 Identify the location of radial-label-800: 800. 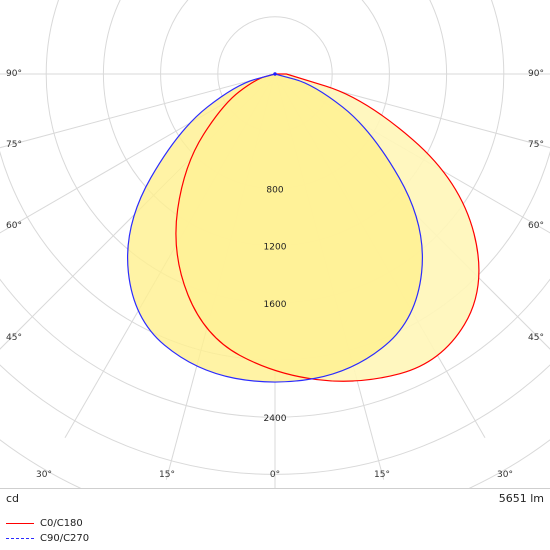
(274, 190).